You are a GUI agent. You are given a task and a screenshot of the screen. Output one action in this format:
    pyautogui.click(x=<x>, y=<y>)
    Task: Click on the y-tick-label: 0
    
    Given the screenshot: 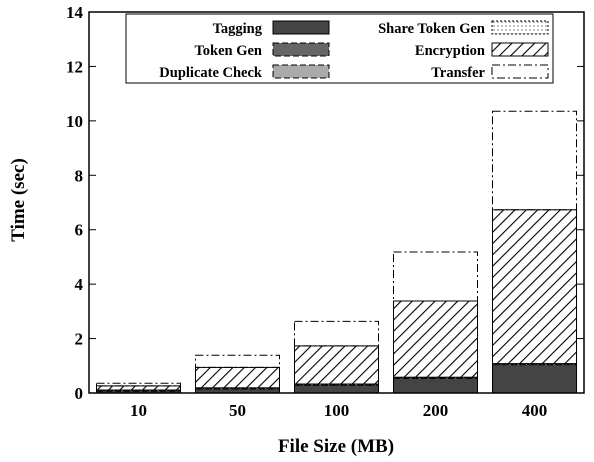 What is the action you would take?
    pyautogui.click(x=79, y=393)
    